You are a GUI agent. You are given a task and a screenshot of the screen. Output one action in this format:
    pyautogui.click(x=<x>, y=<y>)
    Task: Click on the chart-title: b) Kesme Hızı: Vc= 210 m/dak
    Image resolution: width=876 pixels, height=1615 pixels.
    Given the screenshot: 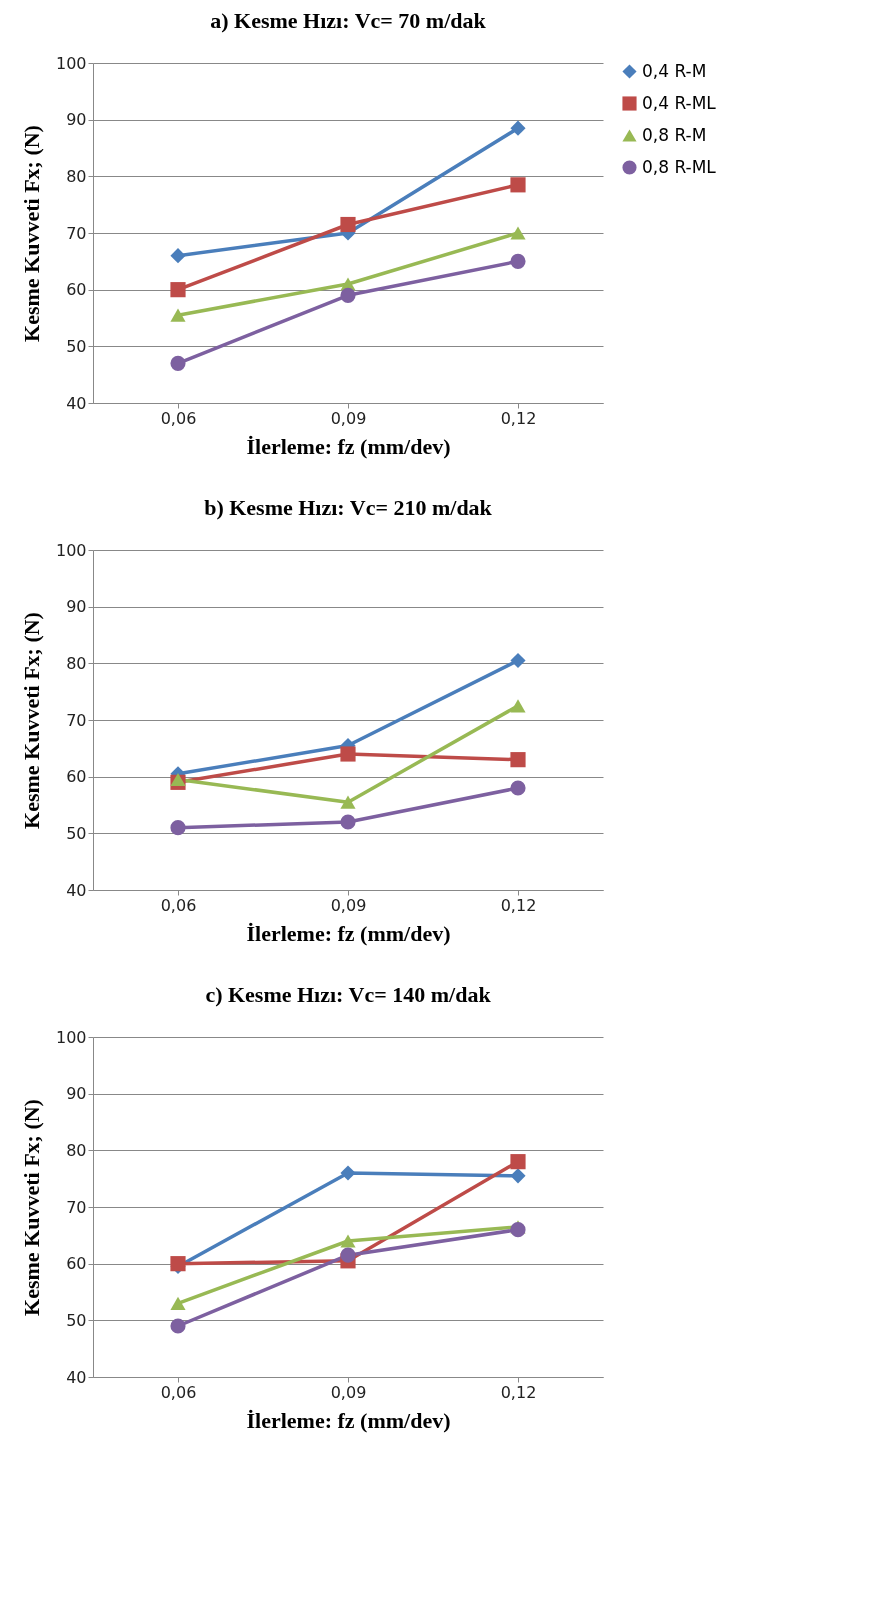 What is the action you would take?
    pyautogui.click(x=348, y=507)
    